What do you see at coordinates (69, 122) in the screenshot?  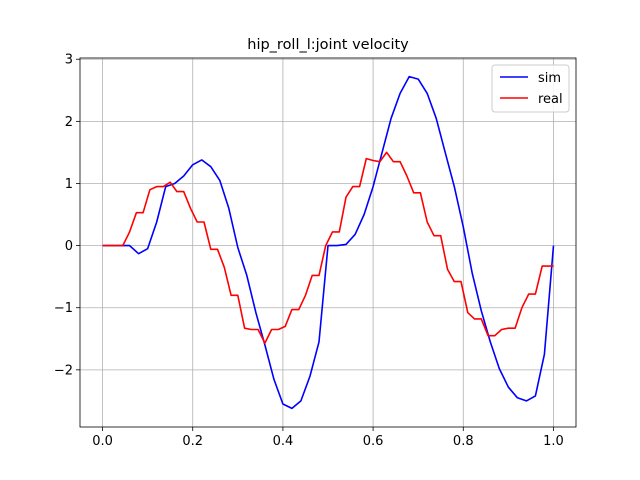 I see `y-tick-label: 2` at bounding box center [69, 122].